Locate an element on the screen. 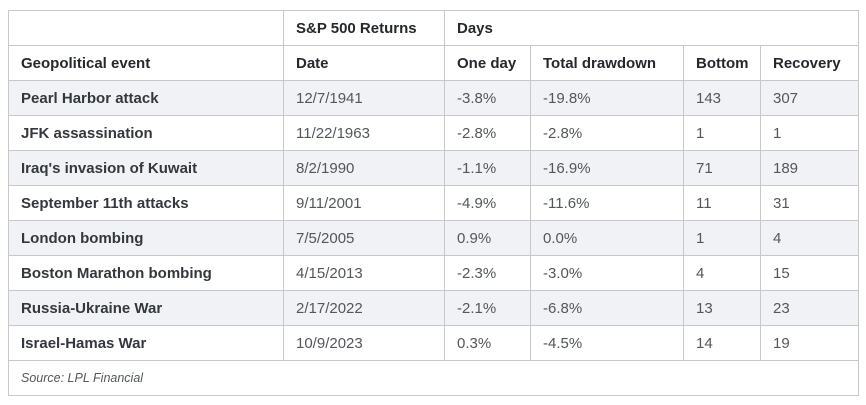 The width and height of the screenshot is (866, 405). bottom-cell: 71 is located at coordinates (722, 168).